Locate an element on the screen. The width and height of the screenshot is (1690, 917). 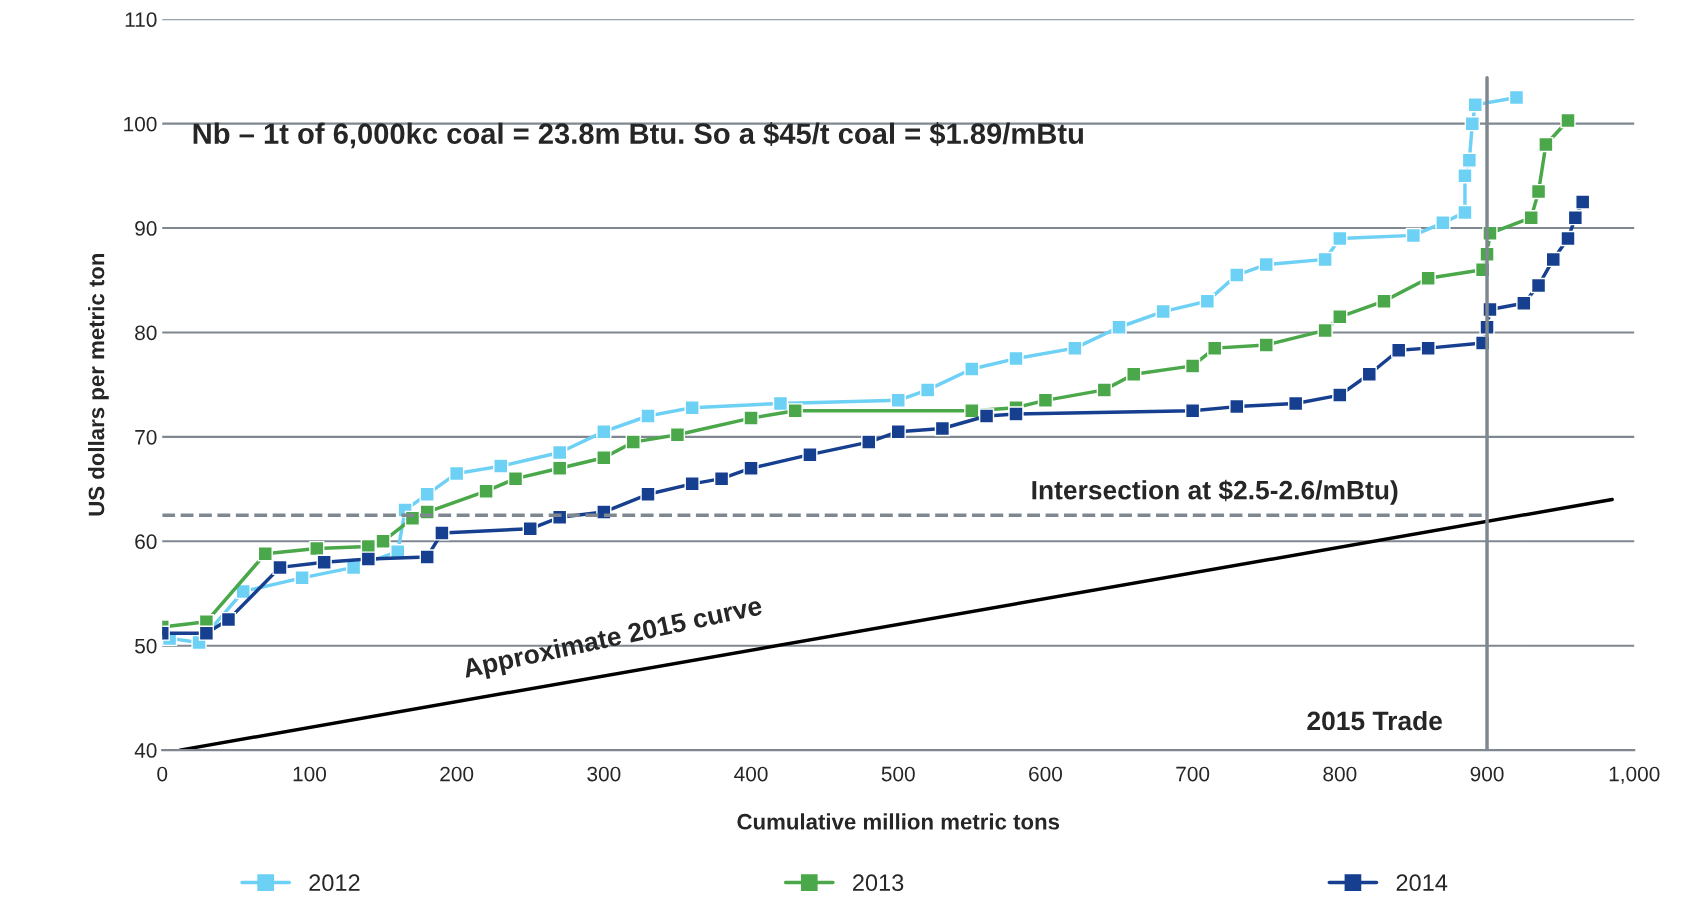
x-tick-label: 900 is located at coordinates (1487, 774).